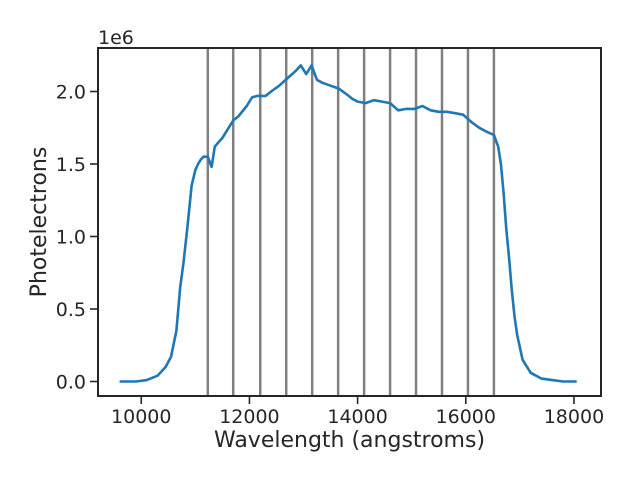 This screenshot has height=480, width=640. What do you see at coordinates (71, 165) in the screenshot?
I see `y-tick-label-3: 1.5` at bounding box center [71, 165].